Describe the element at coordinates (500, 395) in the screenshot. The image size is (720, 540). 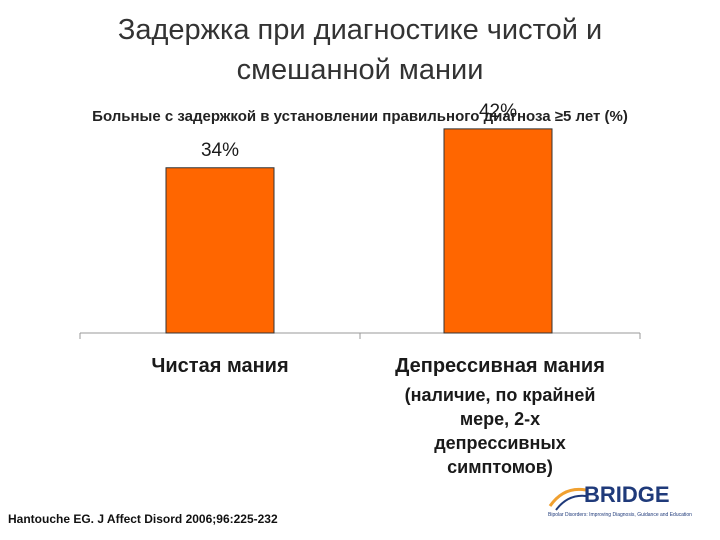
I see `category-note-line: (наличие, по крайней` at that location.